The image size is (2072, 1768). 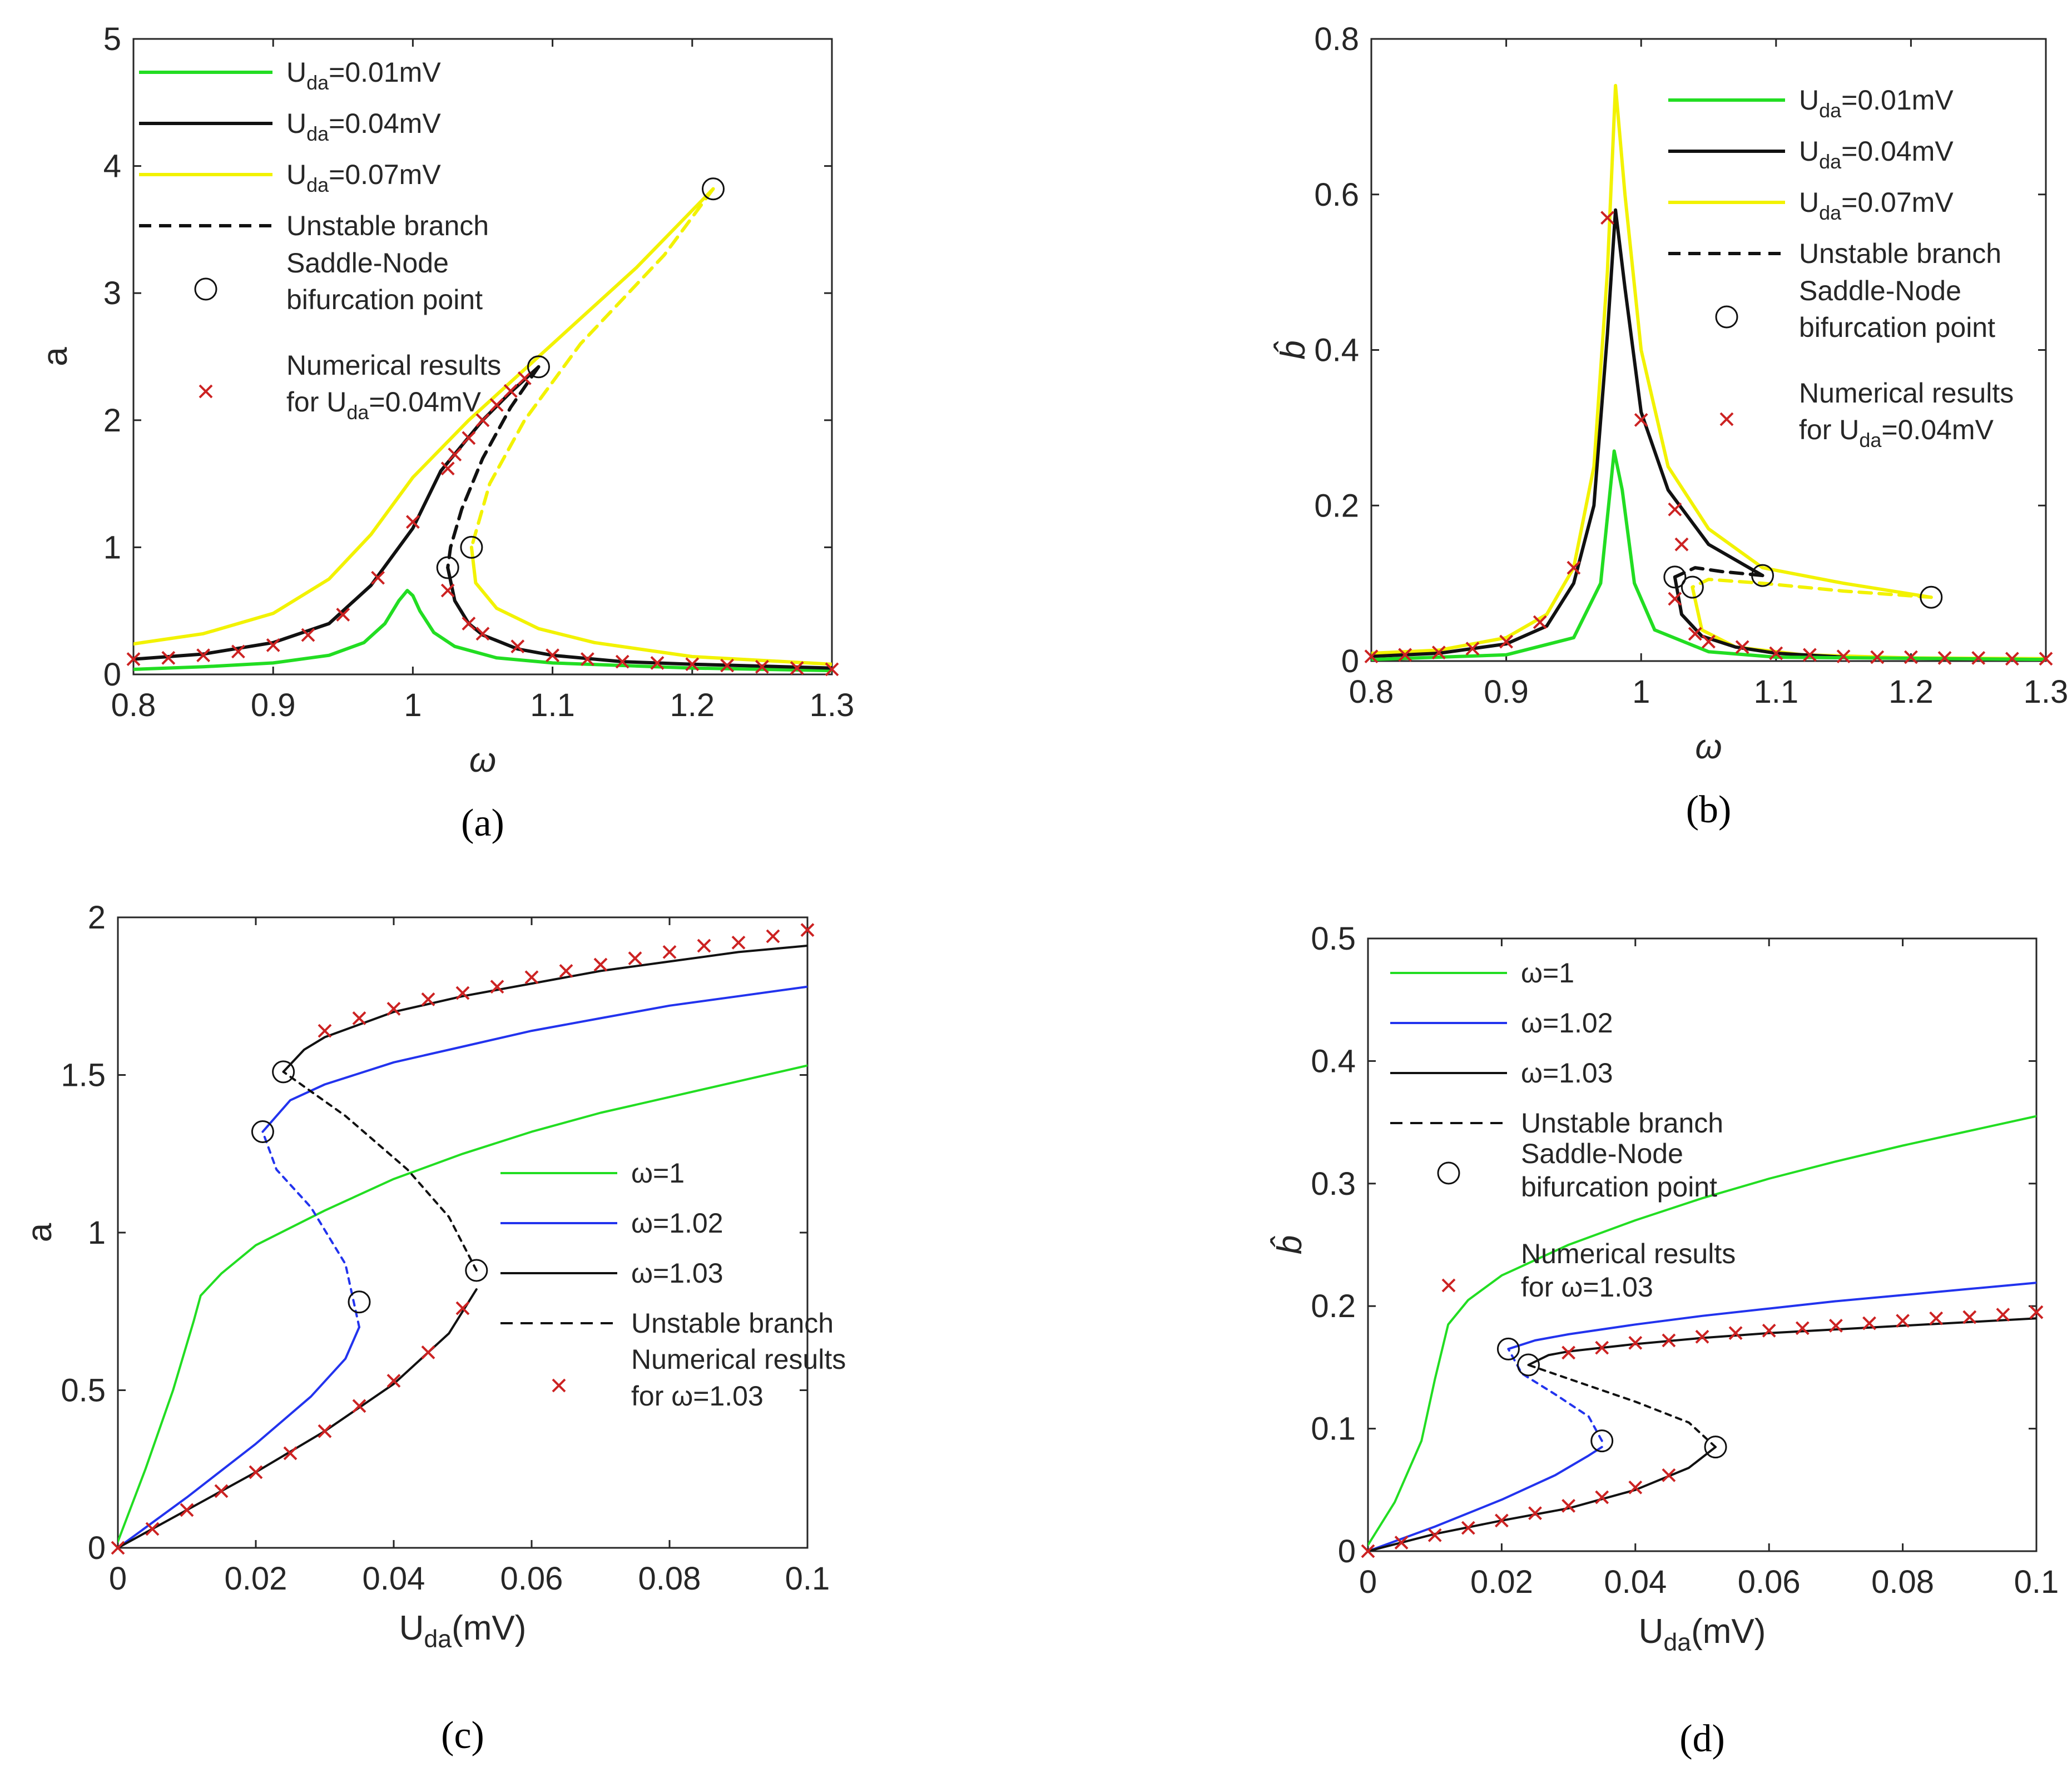 What do you see at coordinates (1501, 1582) in the screenshot?
I see `x-tick-label: 0.02` at bounding box center [1501, 1582].